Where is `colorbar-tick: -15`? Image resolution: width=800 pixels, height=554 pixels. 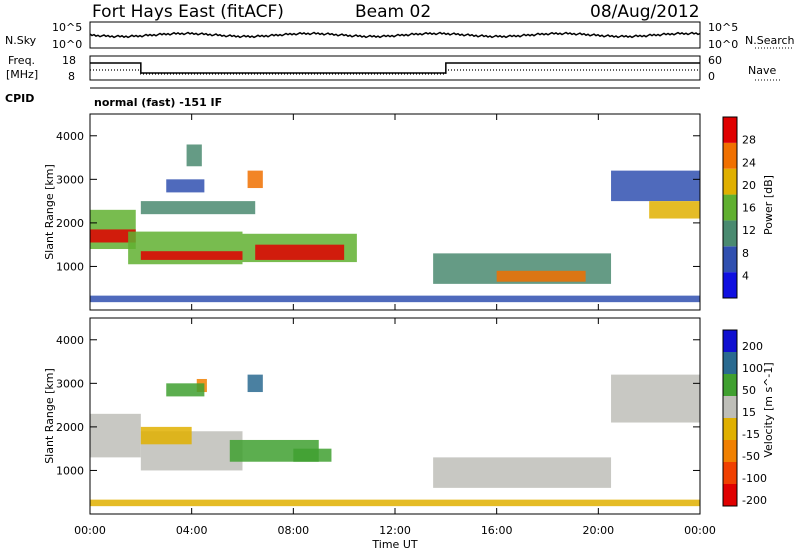 colorbar-tick: -15 is located at coordinates (751, 434).